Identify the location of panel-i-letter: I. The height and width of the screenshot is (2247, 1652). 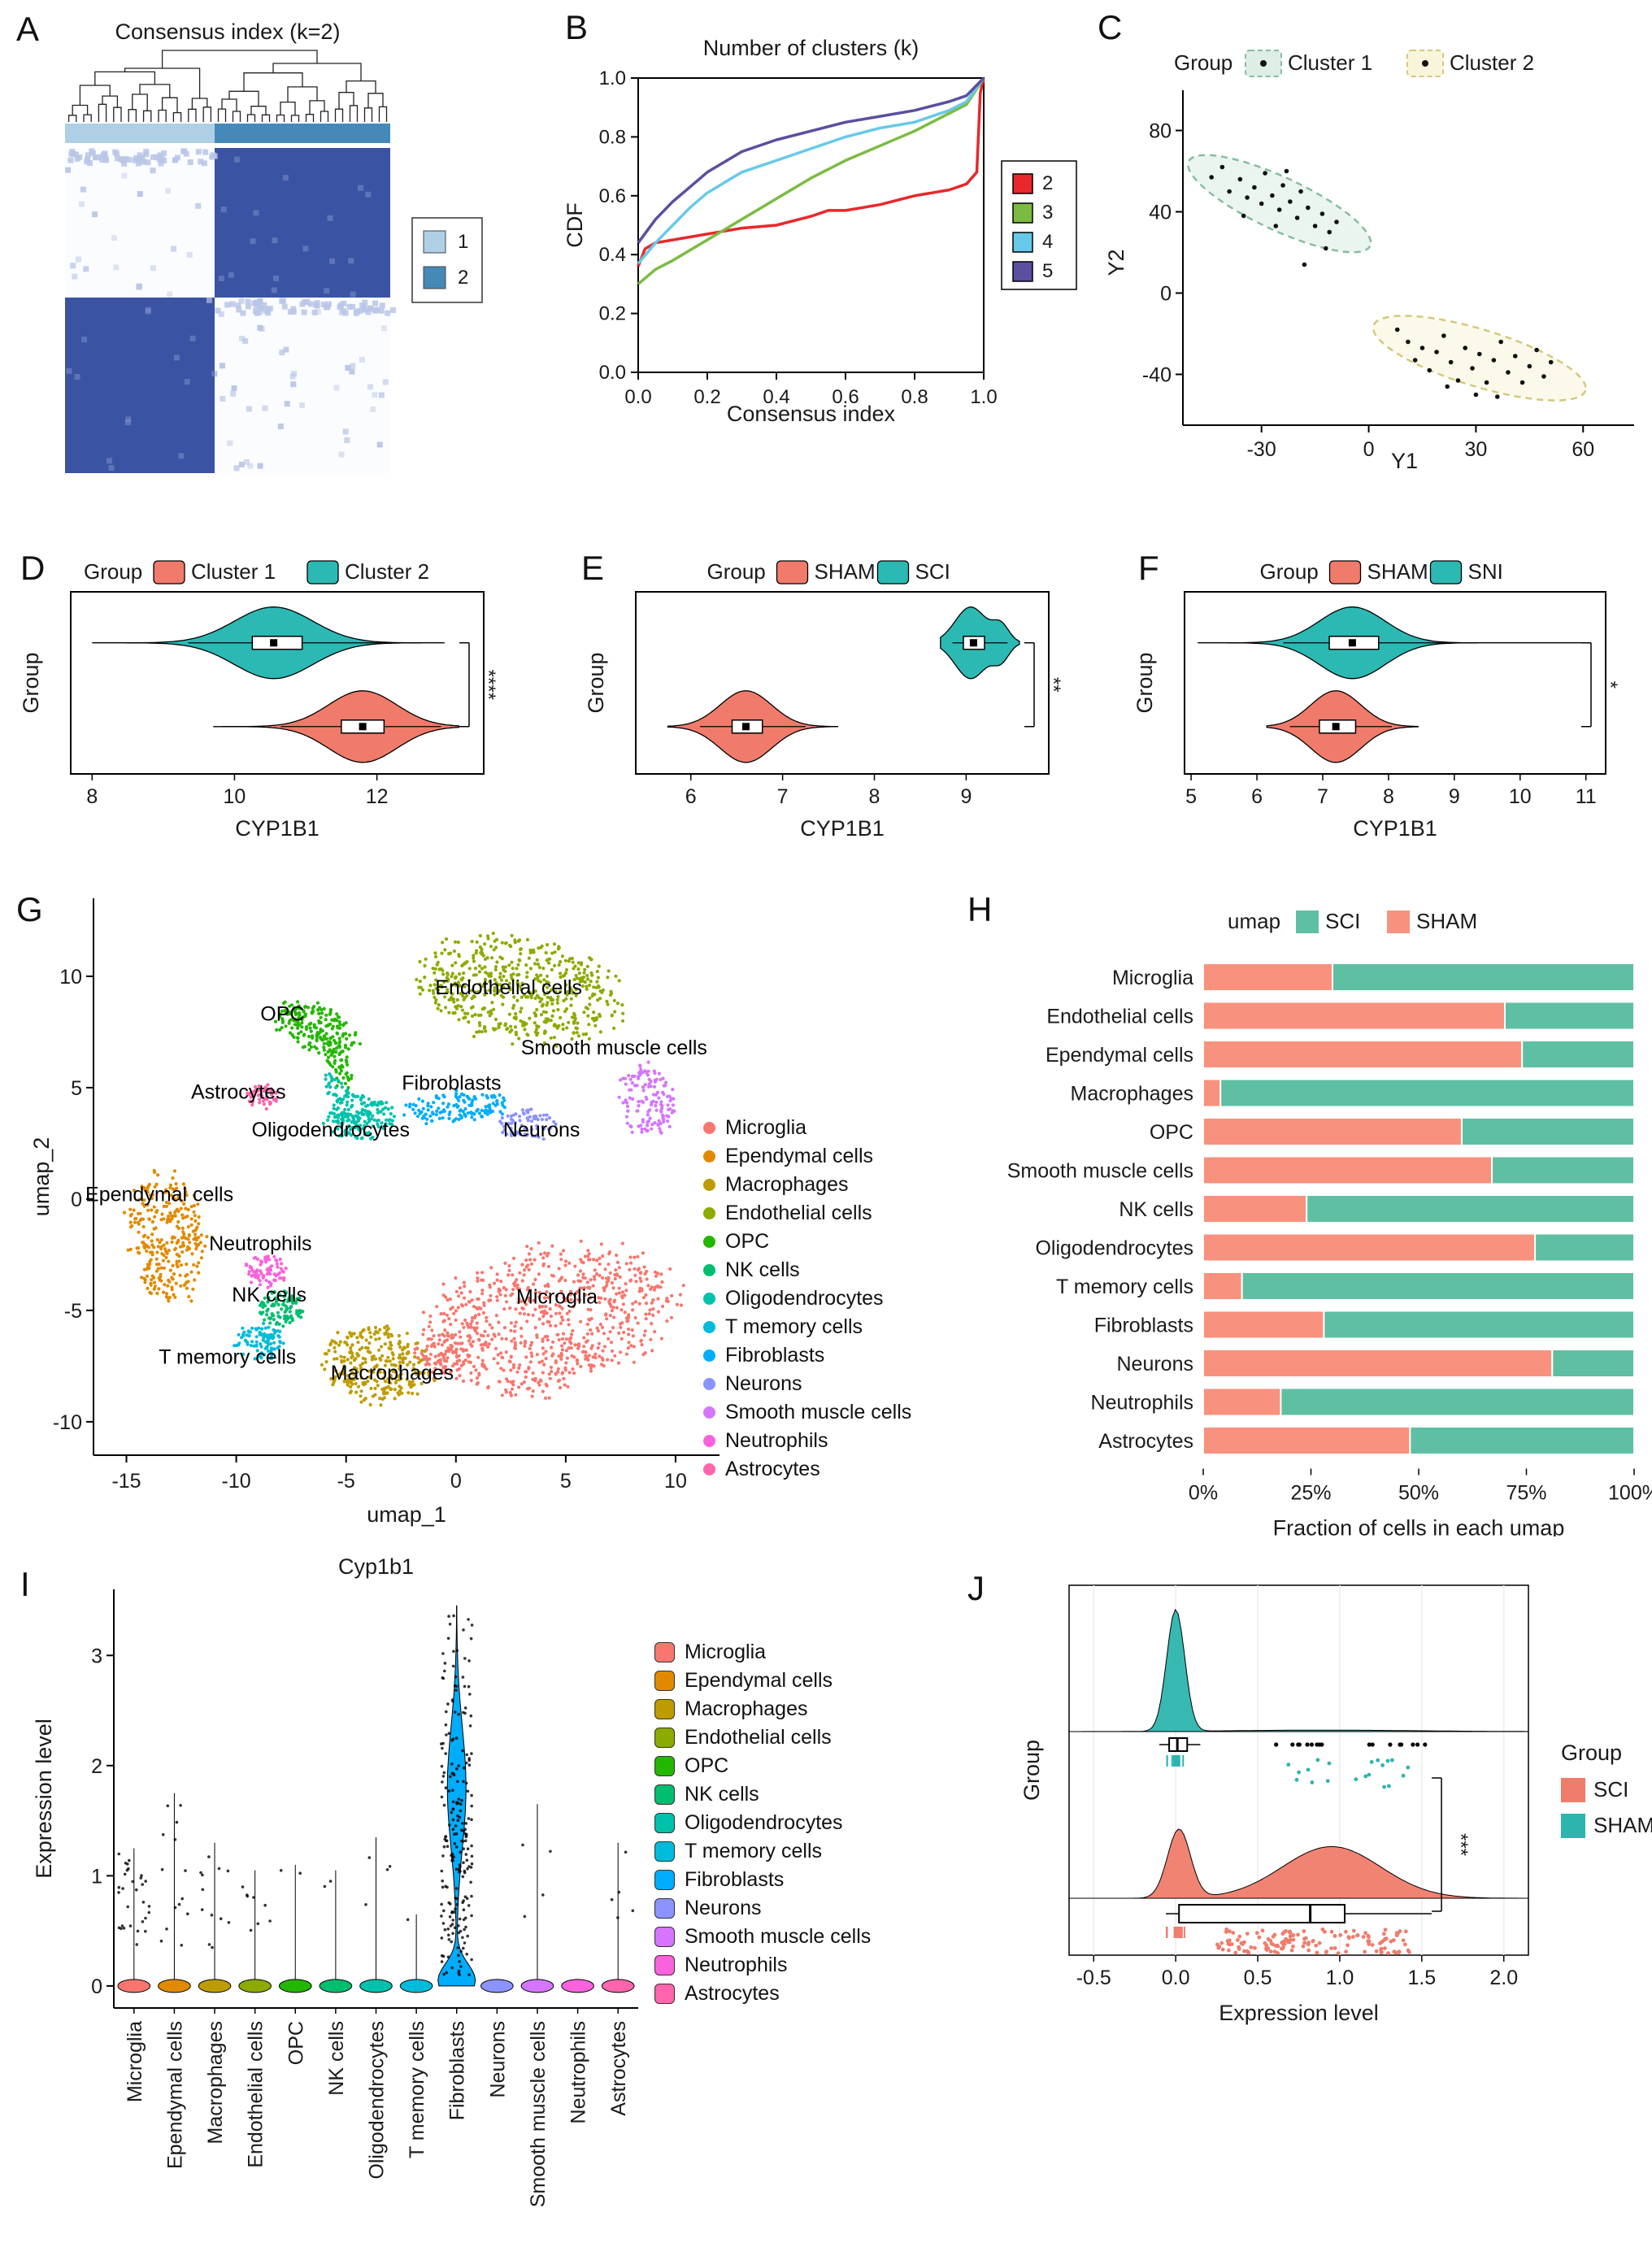
(25, 1584).